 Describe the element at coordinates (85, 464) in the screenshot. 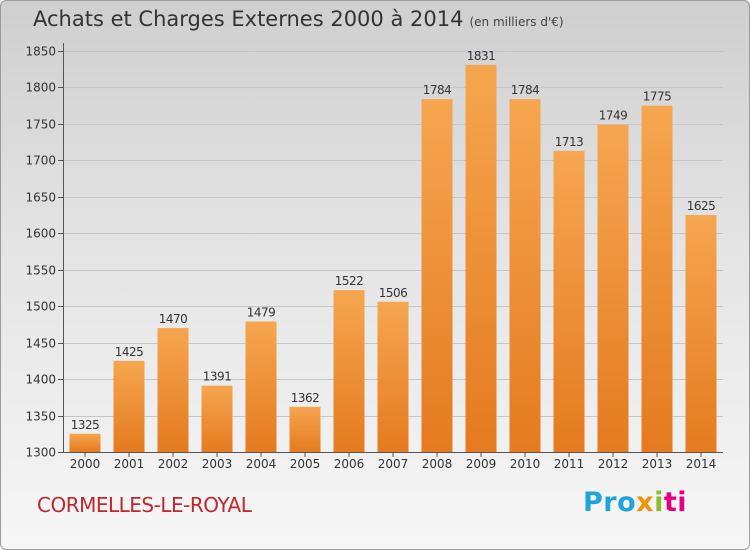

I see `x-tick-label: 2000` at that location.